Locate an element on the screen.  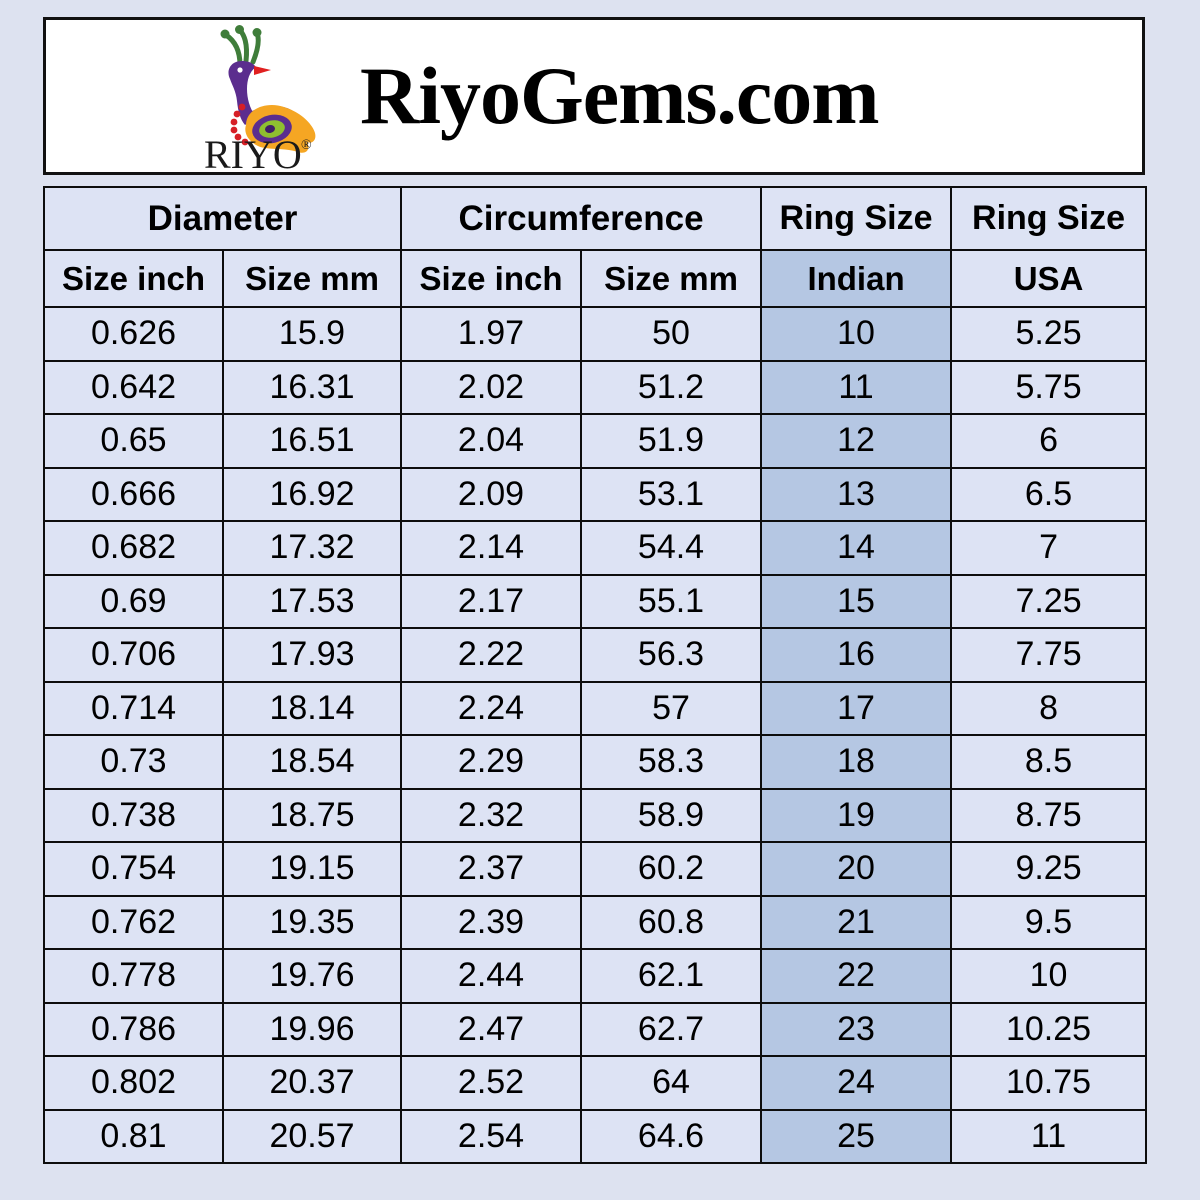
table-cell: 17.32 is located at coordinates (312, 548).